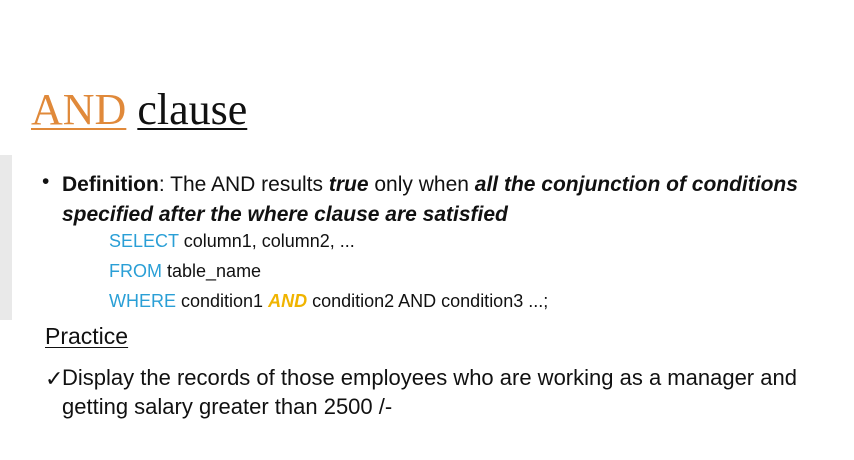  I want to click on side-panel-tab, so click(6, 237).